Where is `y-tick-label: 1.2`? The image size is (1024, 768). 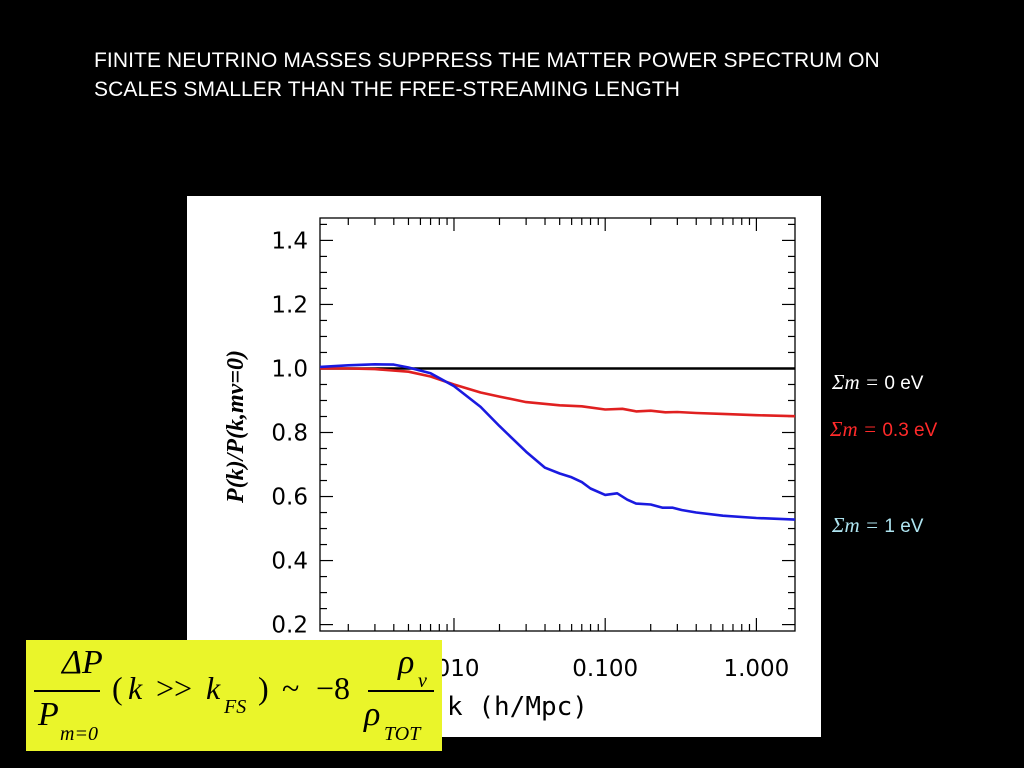 y-tick-label: 1.2 is located at coordinates (289, 305).